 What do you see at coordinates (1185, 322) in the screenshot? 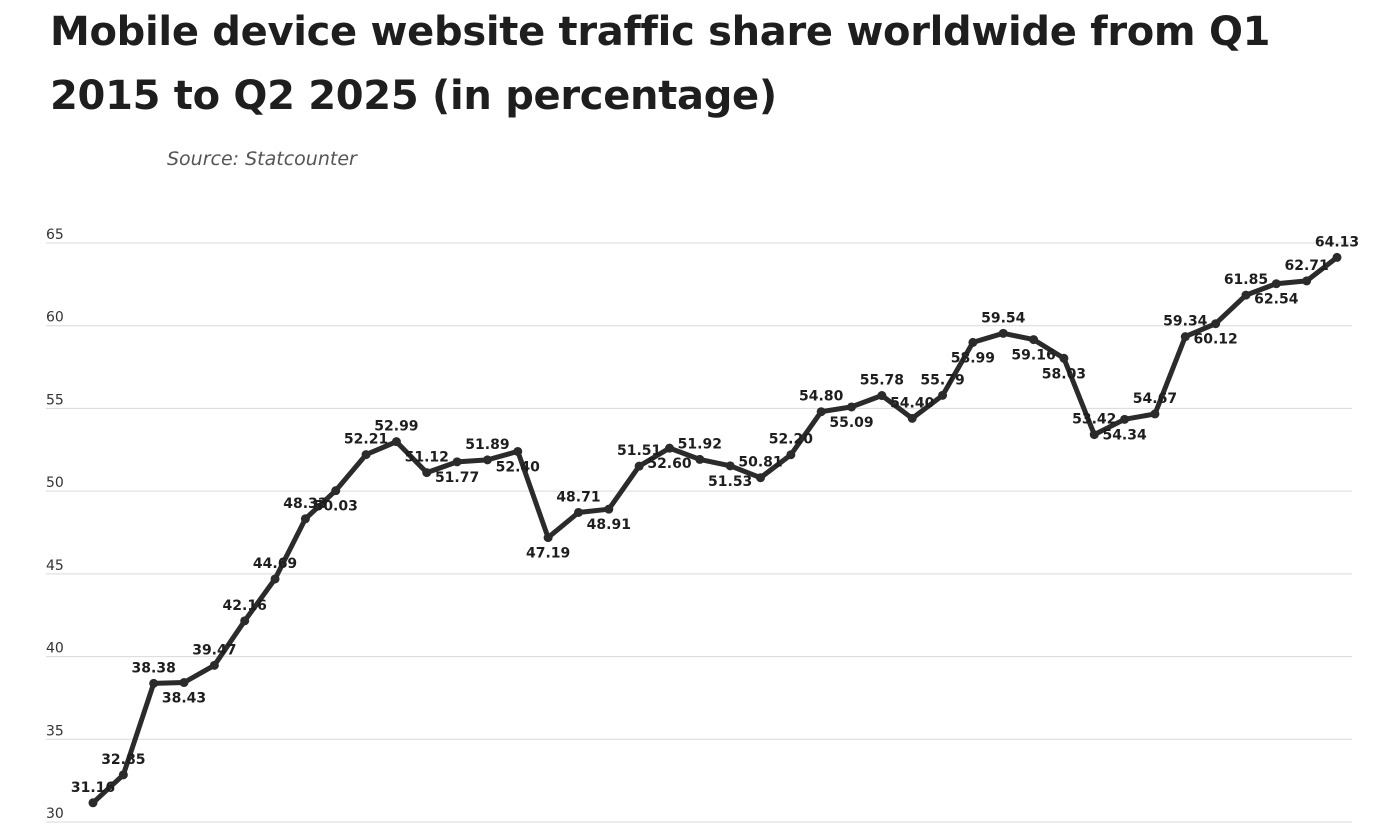
I see `data-label: 59.34` at bounding box center [1185, 322].